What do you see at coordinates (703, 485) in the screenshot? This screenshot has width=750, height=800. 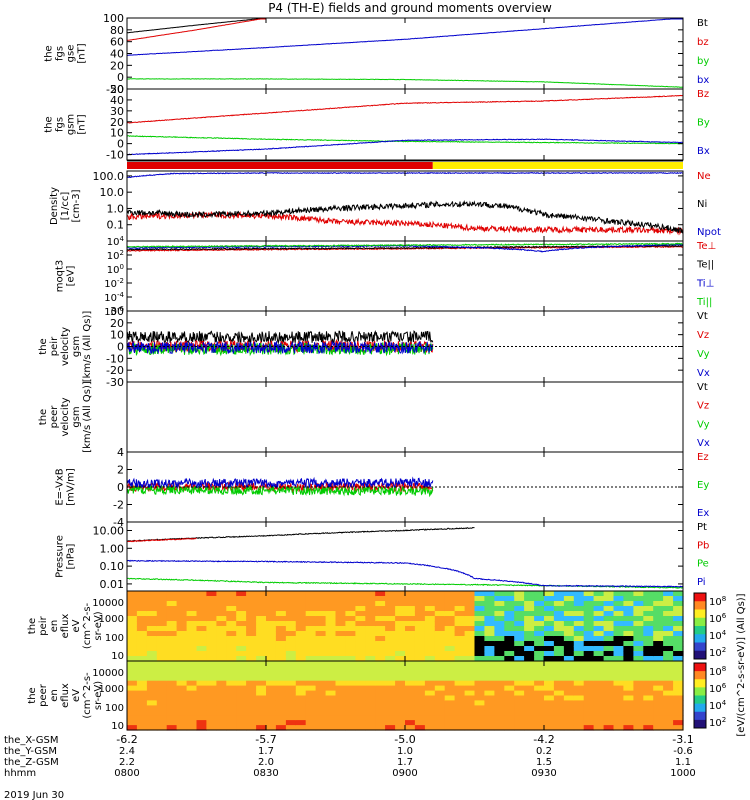 I see `efield-legend-ey: Ey` at bounding box center [703, 485].